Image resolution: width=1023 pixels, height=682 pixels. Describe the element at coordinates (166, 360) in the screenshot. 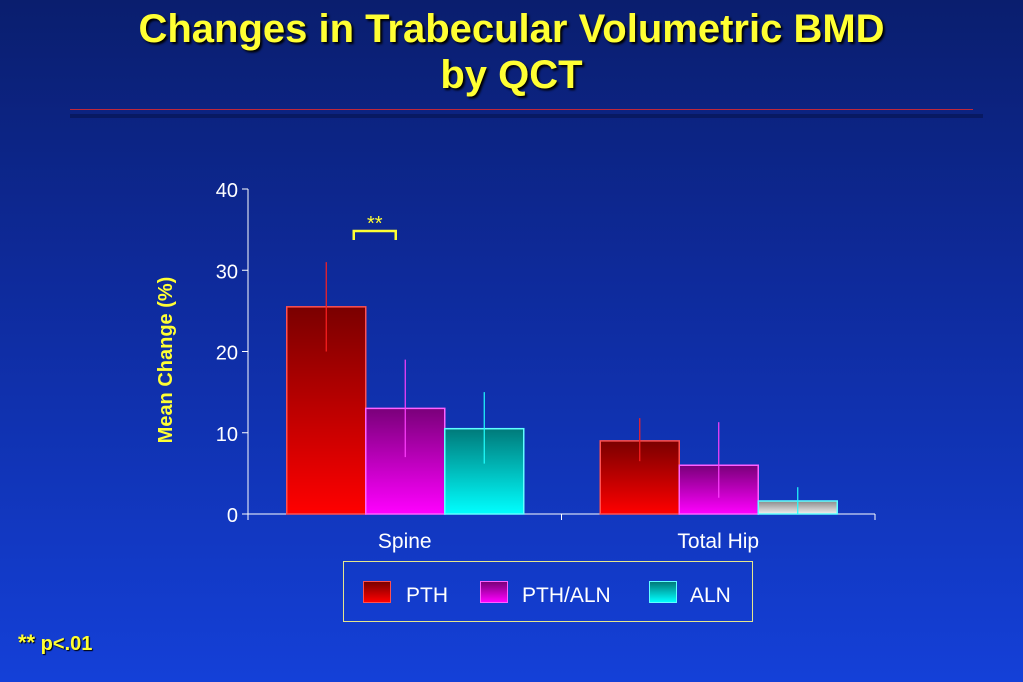

I see `y-axis-label: Mean Change (%)` at that location.